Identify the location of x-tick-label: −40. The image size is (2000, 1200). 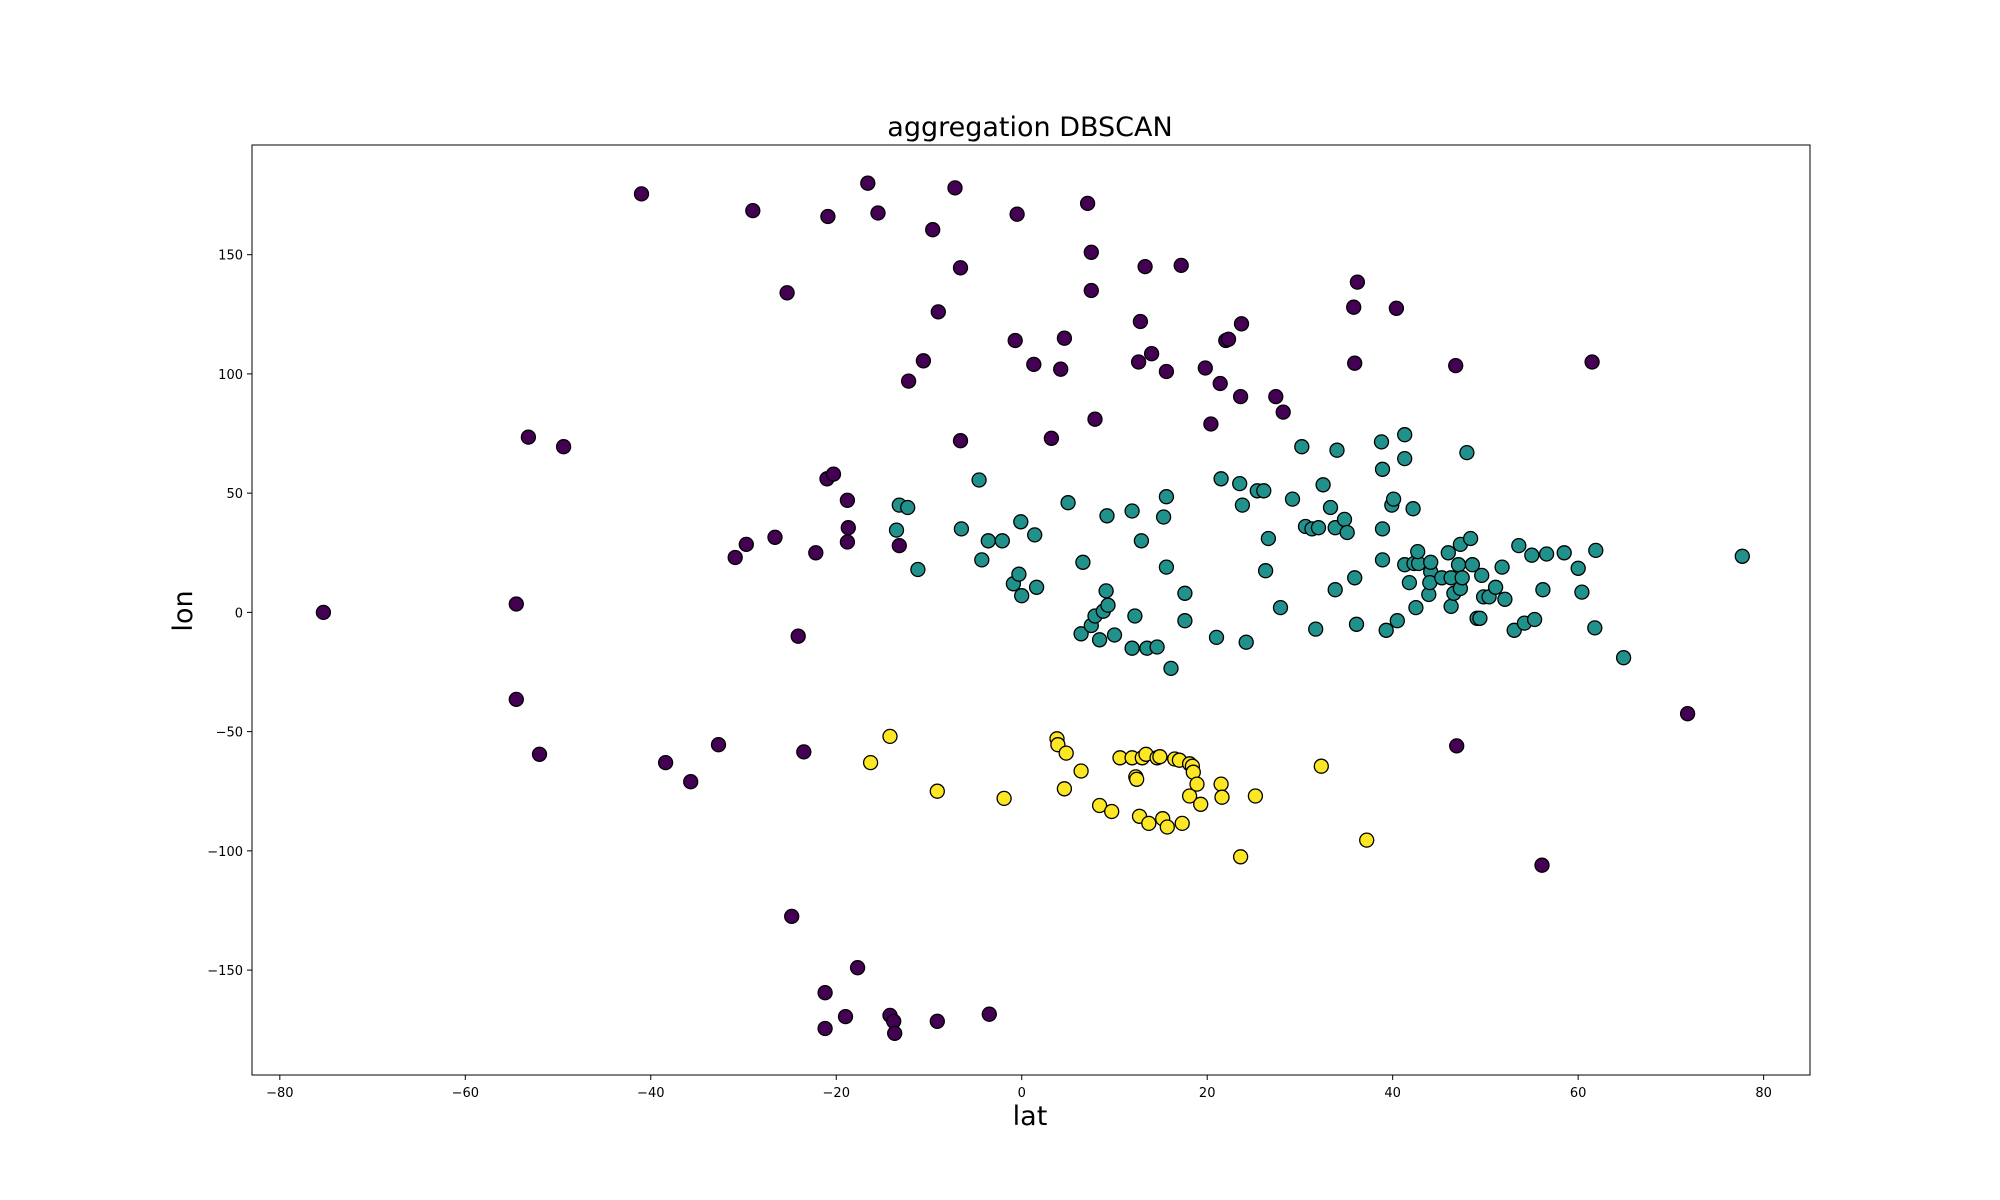
(650, 1093).